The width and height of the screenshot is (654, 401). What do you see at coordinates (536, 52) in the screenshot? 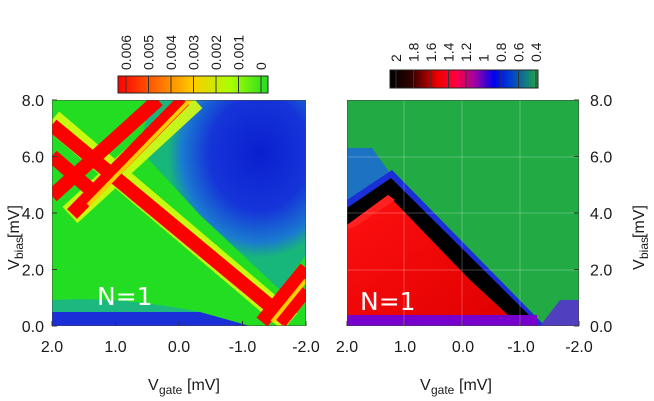
I see `right-colorbar-tick-label: 0.4` at bounding box center [536, 52].